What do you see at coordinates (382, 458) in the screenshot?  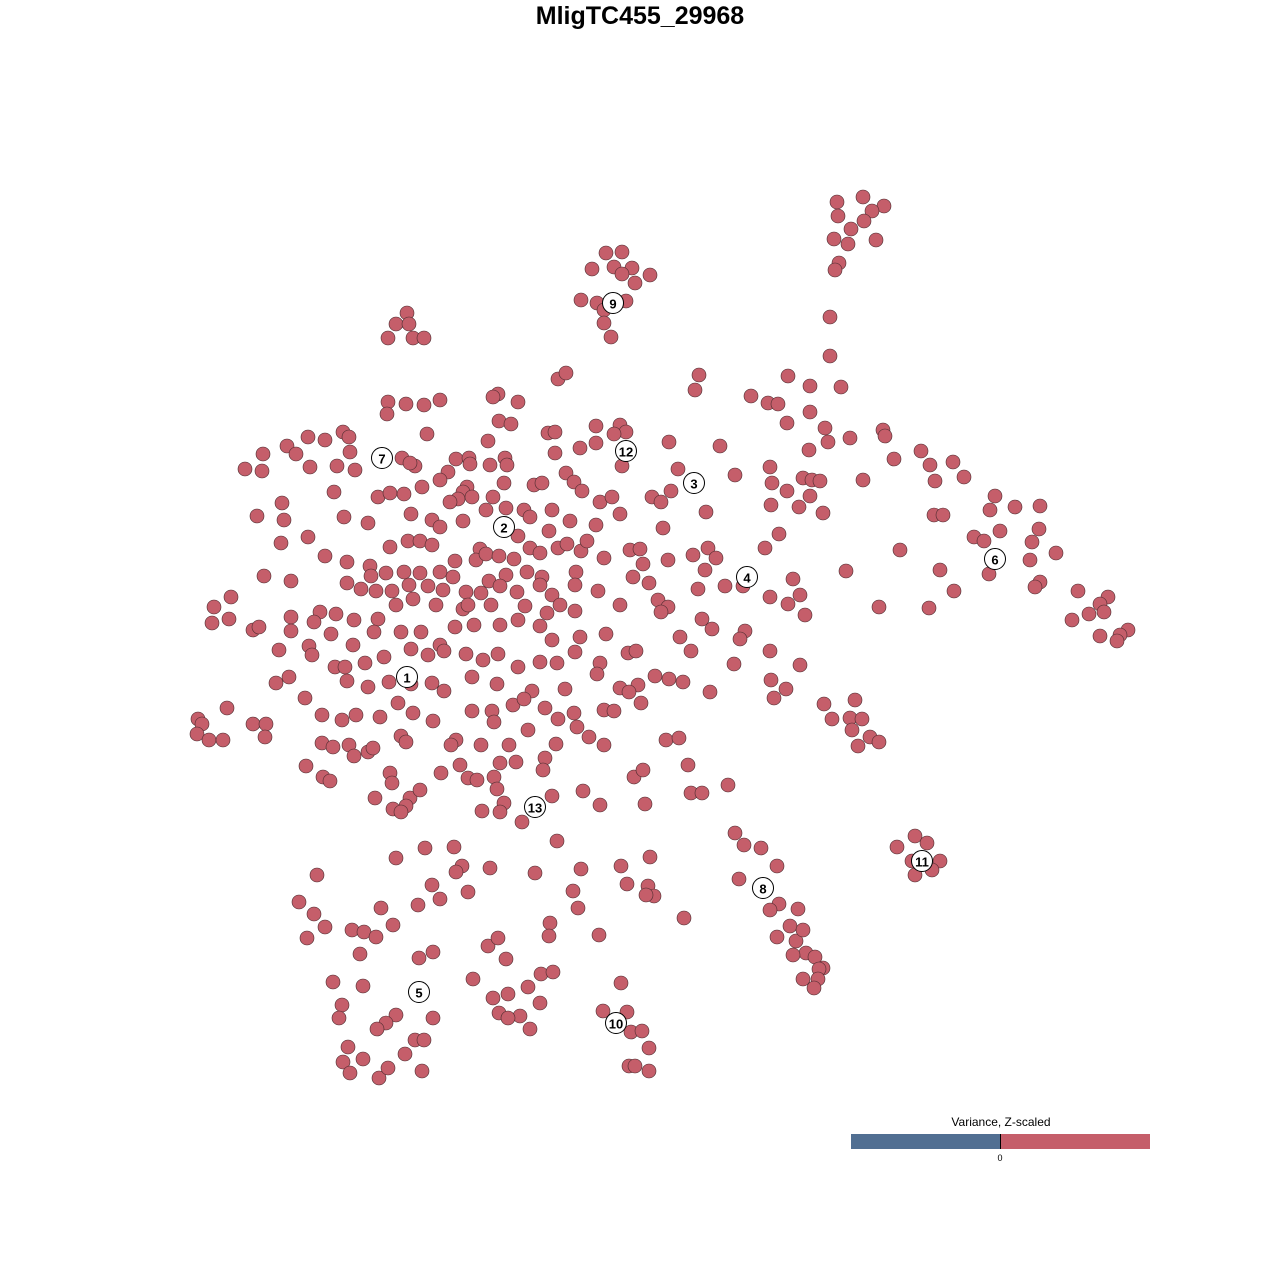 I see `cluster-label: 7` at bounding box center [382, 458].